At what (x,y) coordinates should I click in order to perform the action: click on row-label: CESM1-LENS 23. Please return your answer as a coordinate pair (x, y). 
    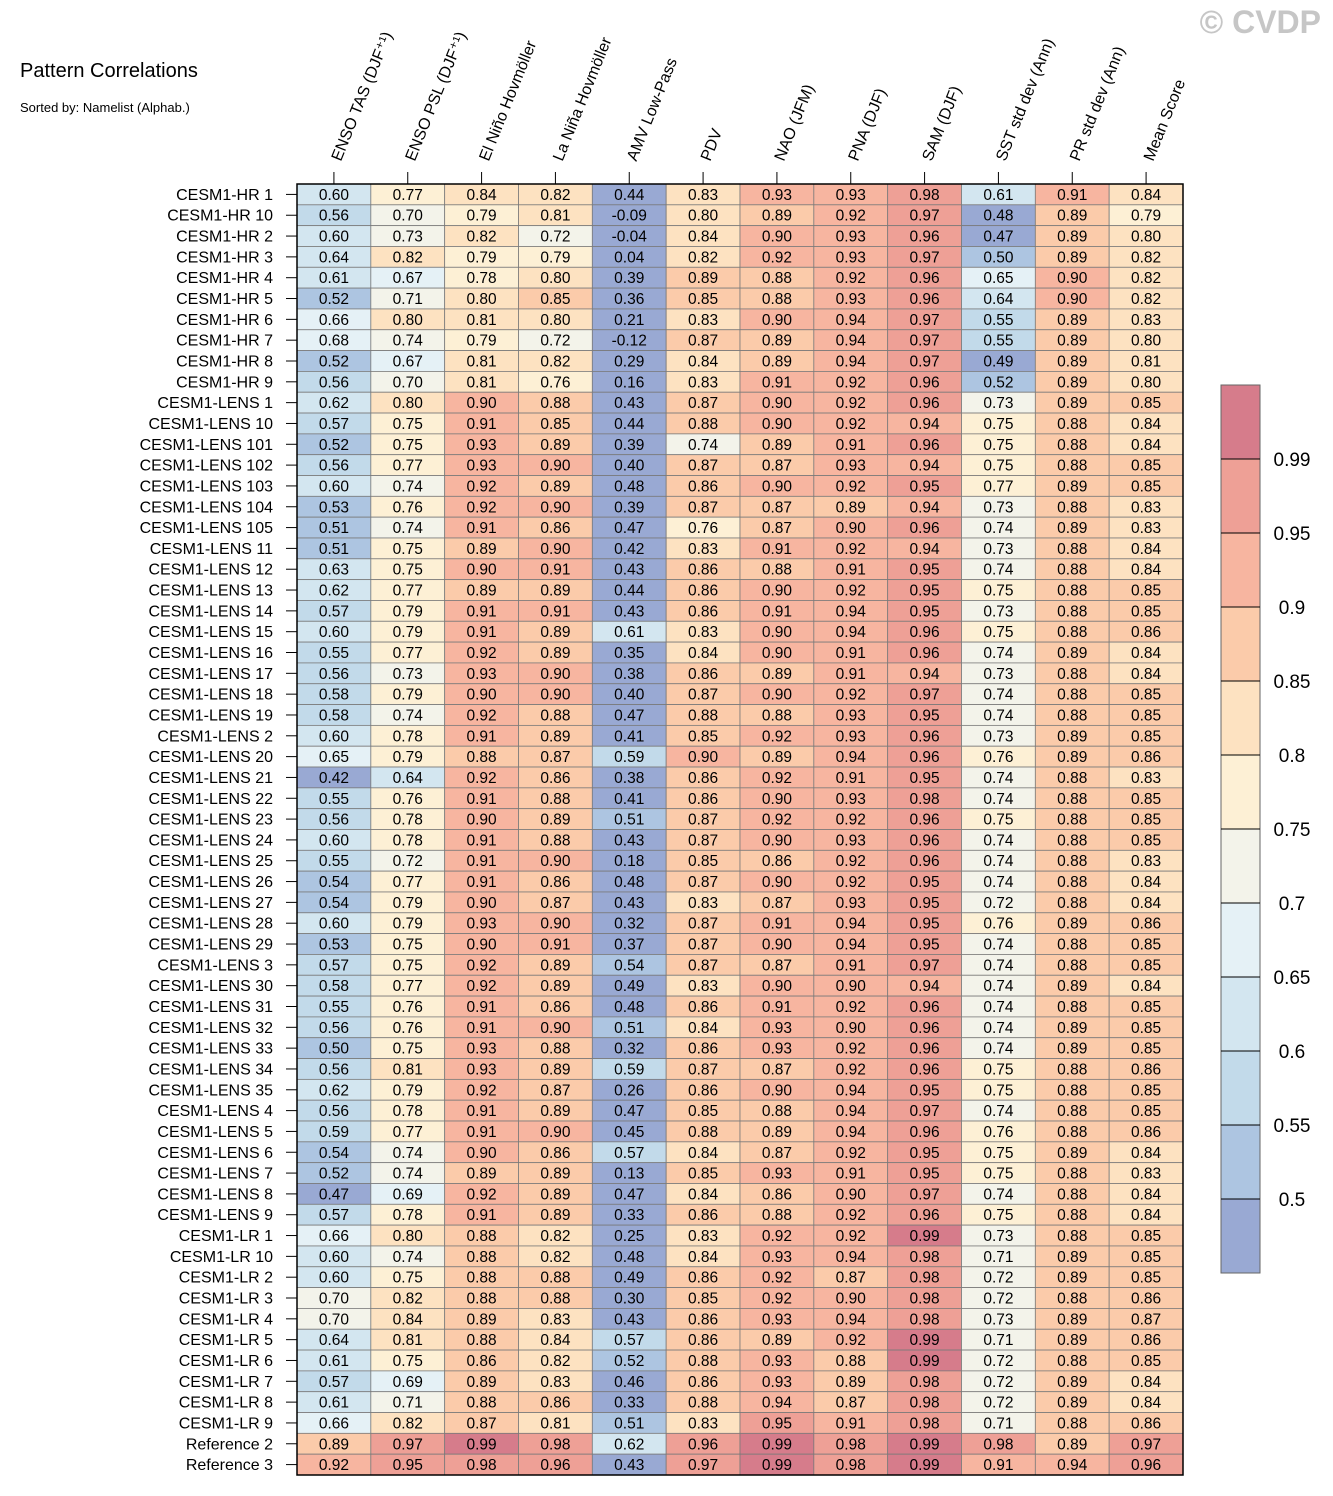
    Looking at the image, I should click on (211, 820).